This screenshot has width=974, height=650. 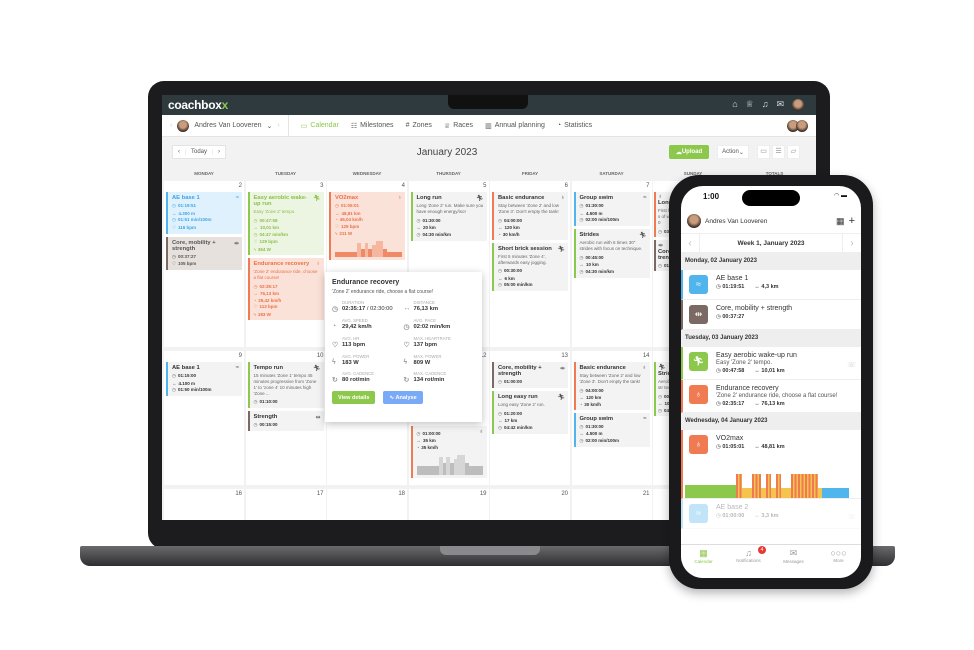 I want to click on run-icon: 🏃︎, so click(x=662, y=368).